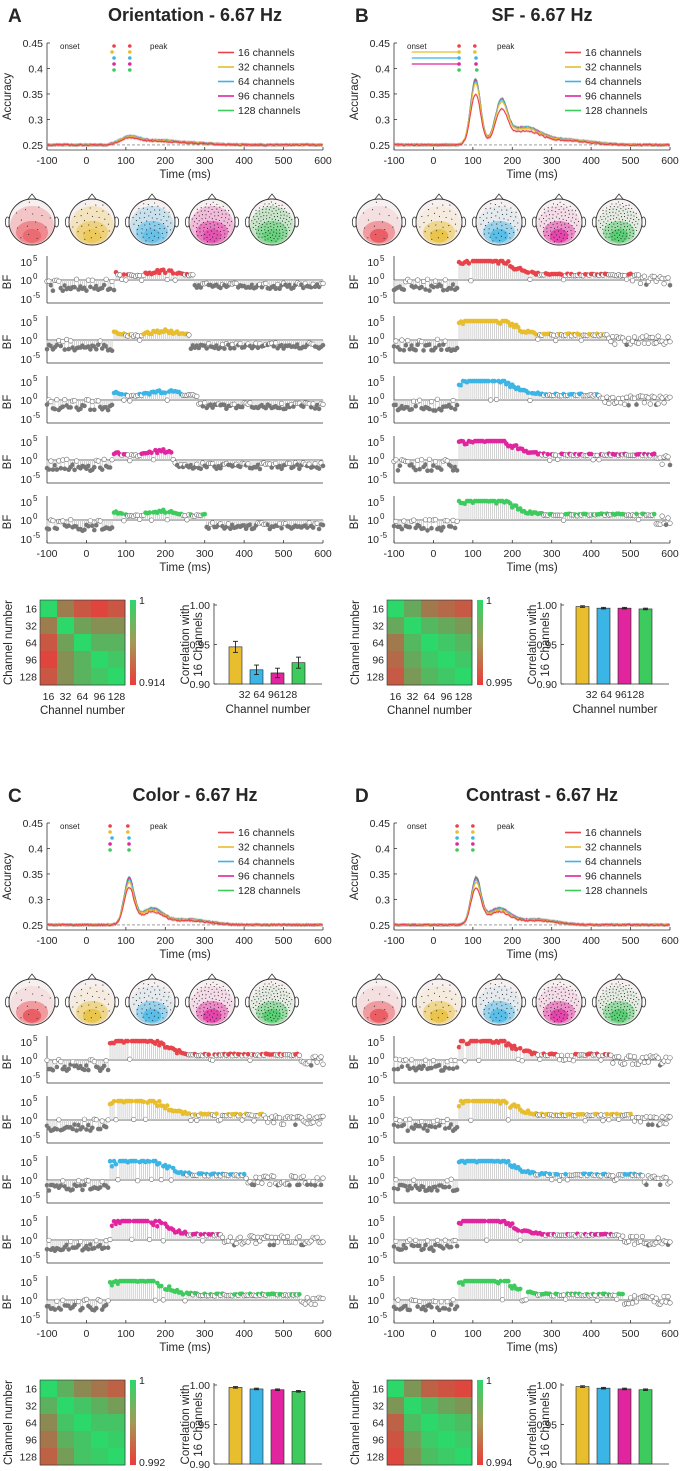 The width and height of the screenshot is (685, 1471). Describe the element at coordinates (87, 941) in the screenshot. I see `x-tick-label: 0` at that location.